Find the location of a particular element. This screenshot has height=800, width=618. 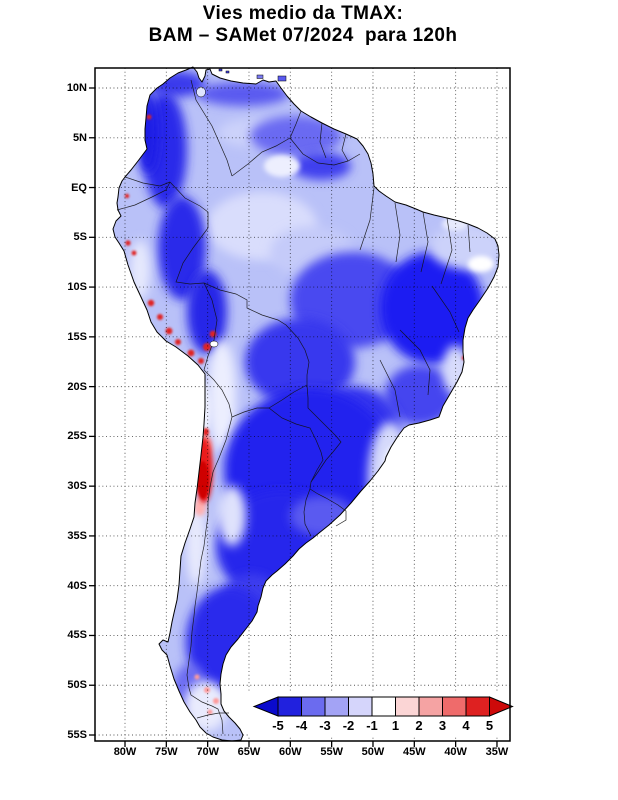

lat-tick-label: 45S is located at coordinates (77, 635).